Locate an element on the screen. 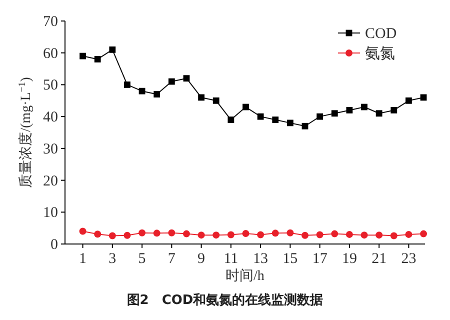 This screenshot has width=450, height=320. legend-label: 氨氮 is located at coordinates (380, 54).